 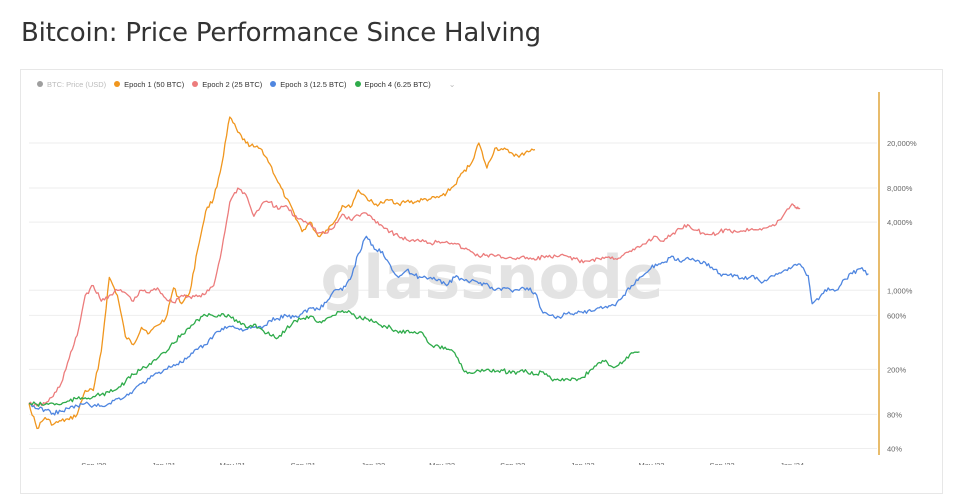 What do you see at coordinates (154, 84) in the screenshot?
I see `legend-label: Epoch 1 (50 BTC)` at bounding box center [154, 84].